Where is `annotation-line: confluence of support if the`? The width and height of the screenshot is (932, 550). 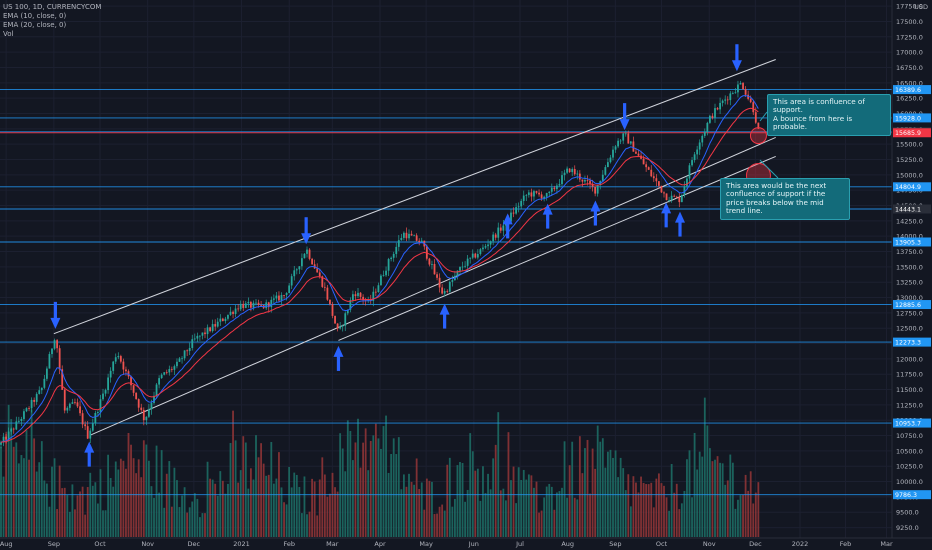
annotation-line: confluence of support if the is located at coordinates (776, 194).